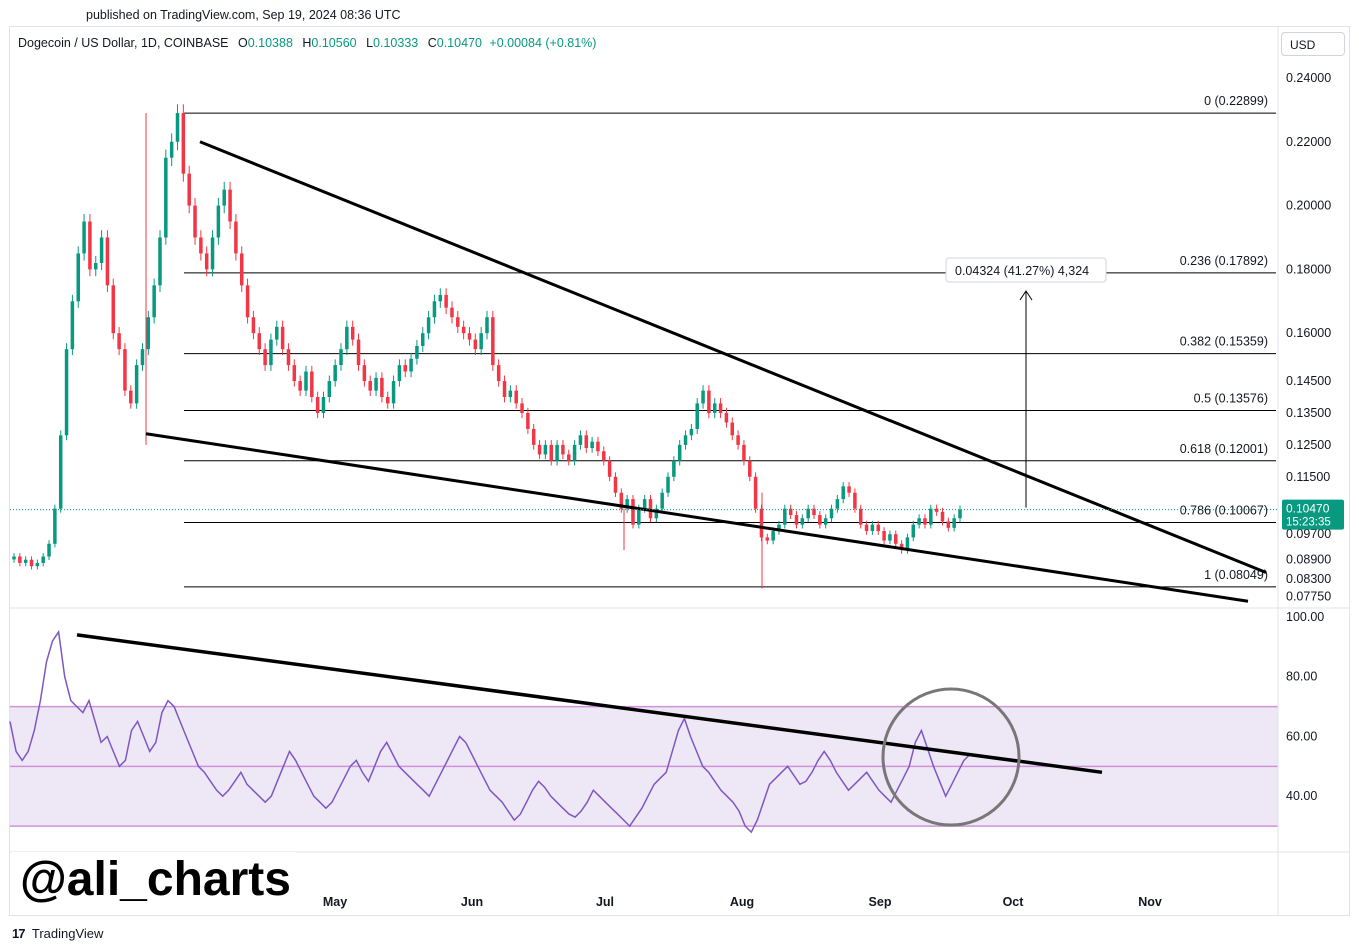 This screenshot has width=1359, height=950. I want to click on price-tick-label: 0.08900, so click(1308, 560).